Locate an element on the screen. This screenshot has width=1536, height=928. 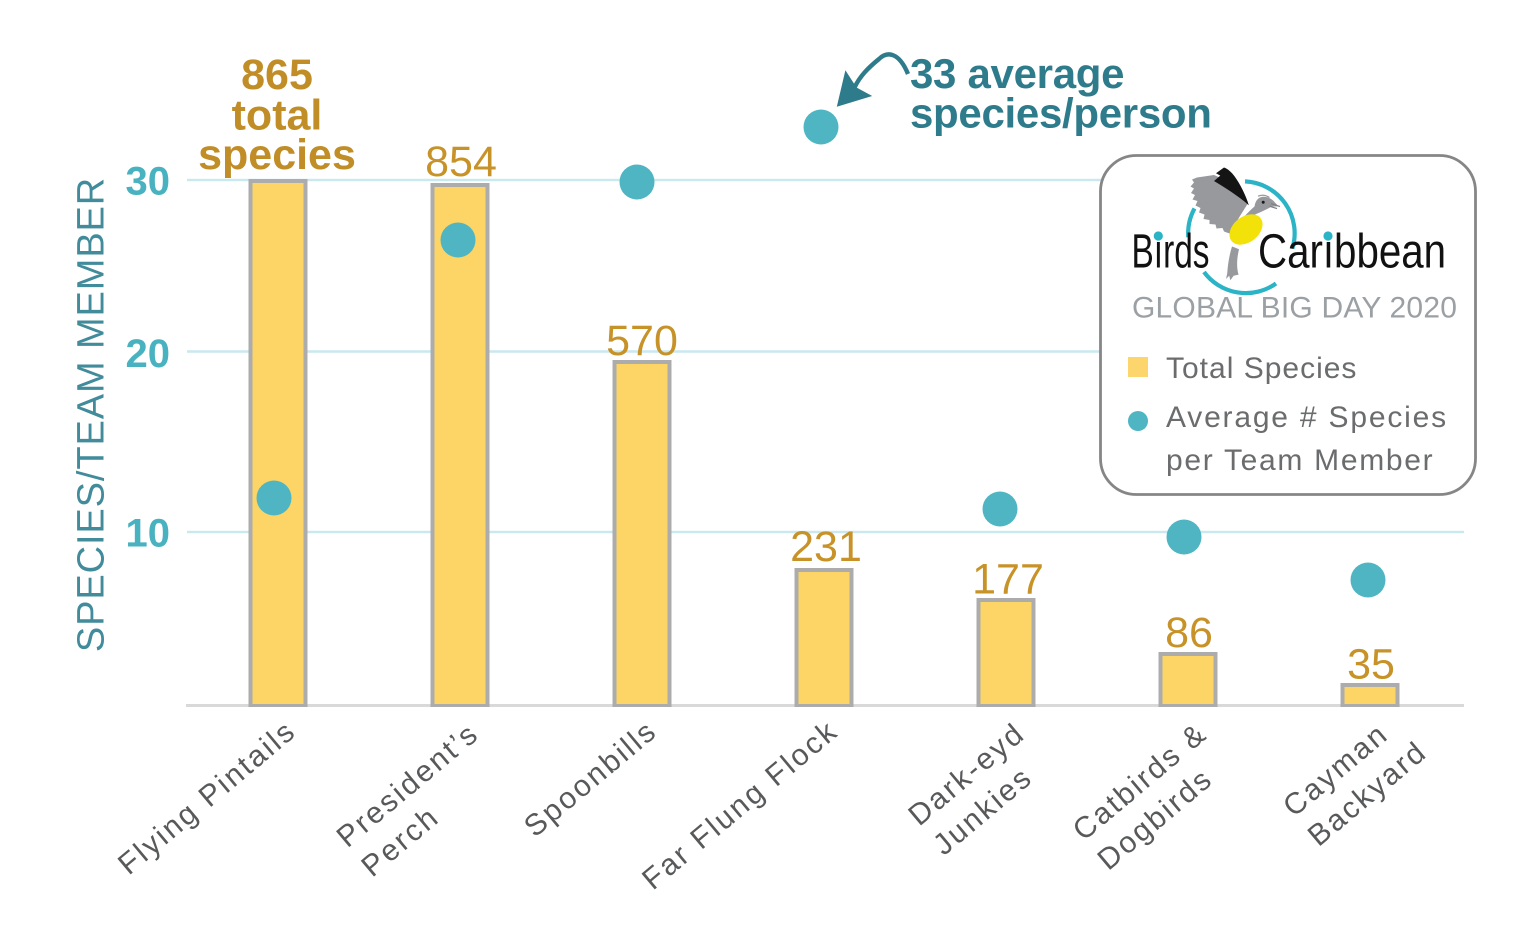
svg-text: species/person is located at coordinates (1061, 113).